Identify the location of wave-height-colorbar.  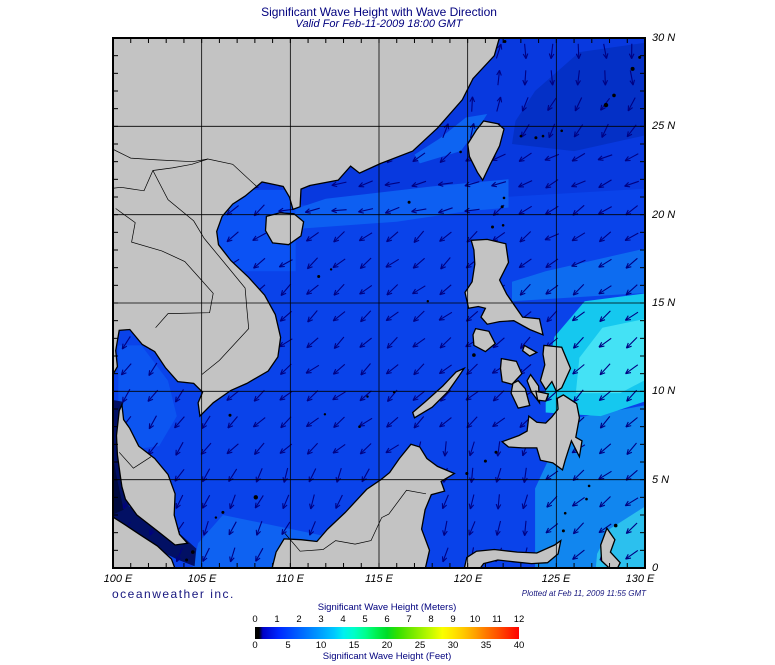
(387, 633).